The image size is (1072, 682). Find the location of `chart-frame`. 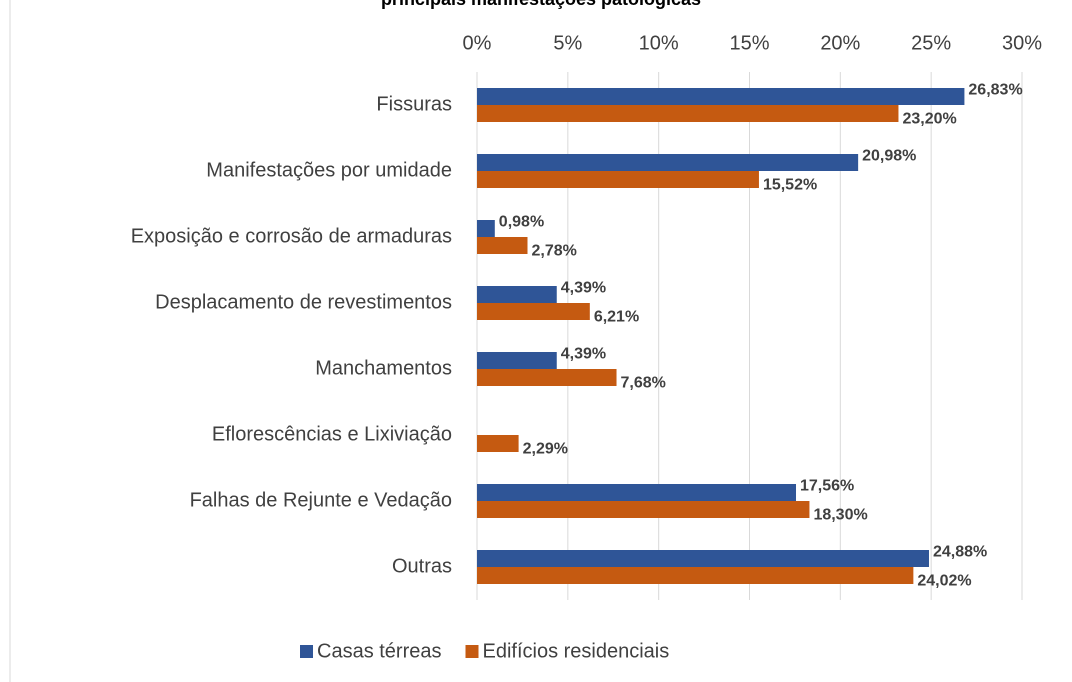

chart-frame is located at coordinates (10, 341).